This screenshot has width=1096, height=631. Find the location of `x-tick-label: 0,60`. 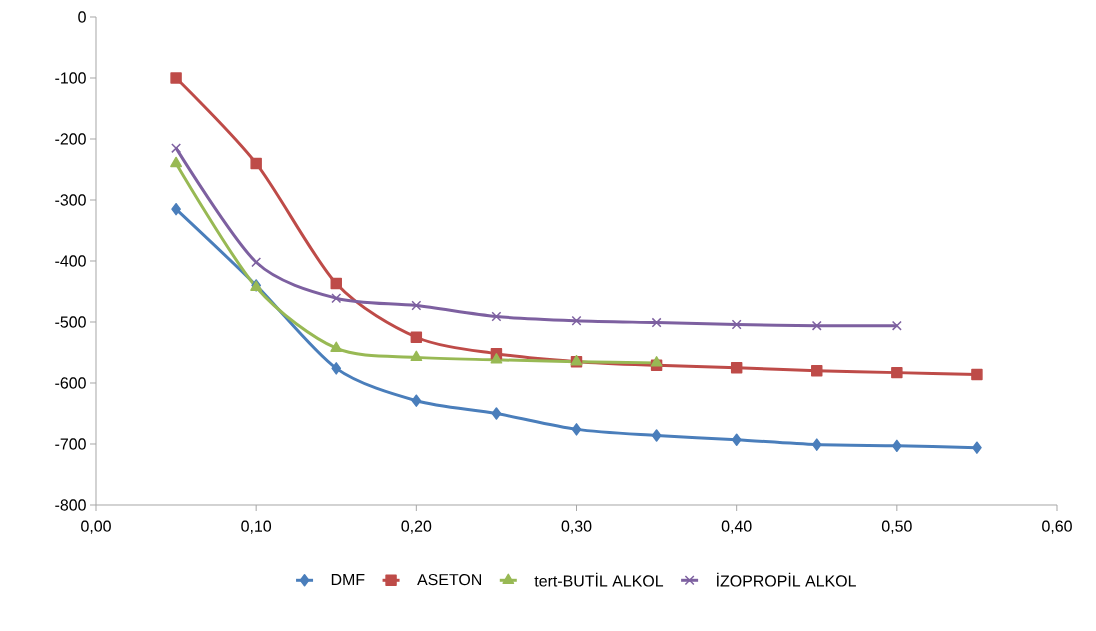

x-tick-label: 0,60 is located at coordinates (1057, 527).